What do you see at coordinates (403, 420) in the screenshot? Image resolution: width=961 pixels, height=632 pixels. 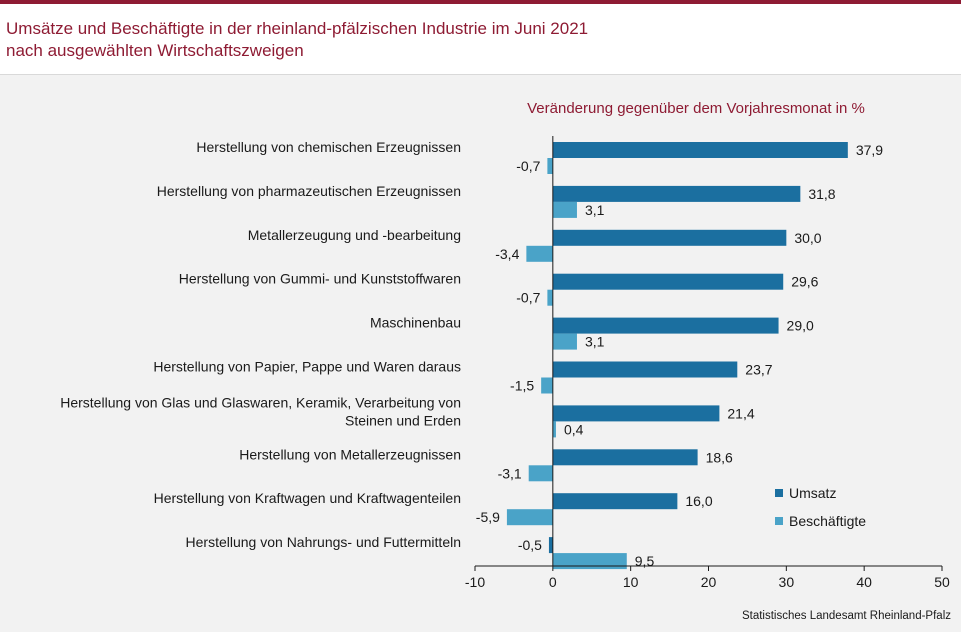 I see `category-label: Steinen und Erden` at bounding box center [403, 420].